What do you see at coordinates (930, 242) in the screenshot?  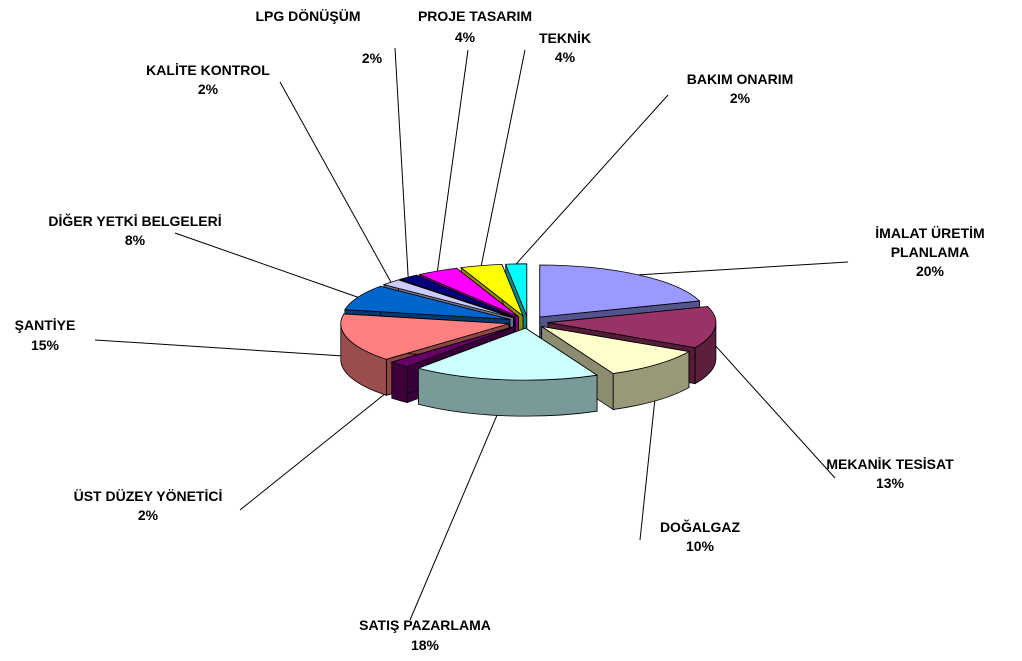 I see `slice-label: İMALAT ÜRETİM PLANLAMA` at bounding box center [930, 242].